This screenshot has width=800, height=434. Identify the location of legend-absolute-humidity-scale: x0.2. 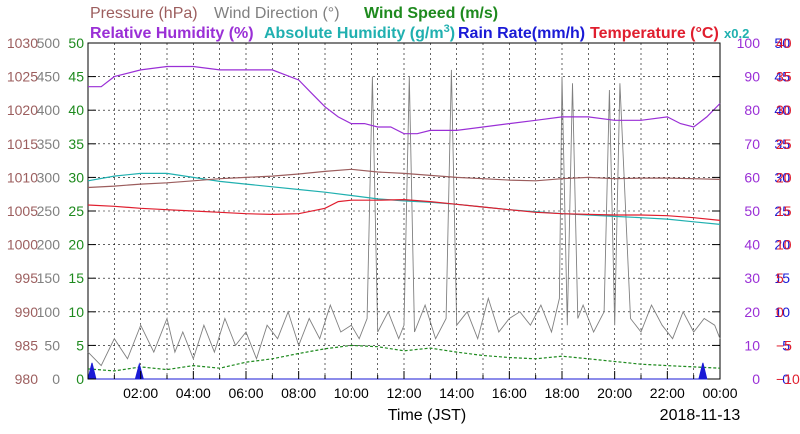
(736, 33).